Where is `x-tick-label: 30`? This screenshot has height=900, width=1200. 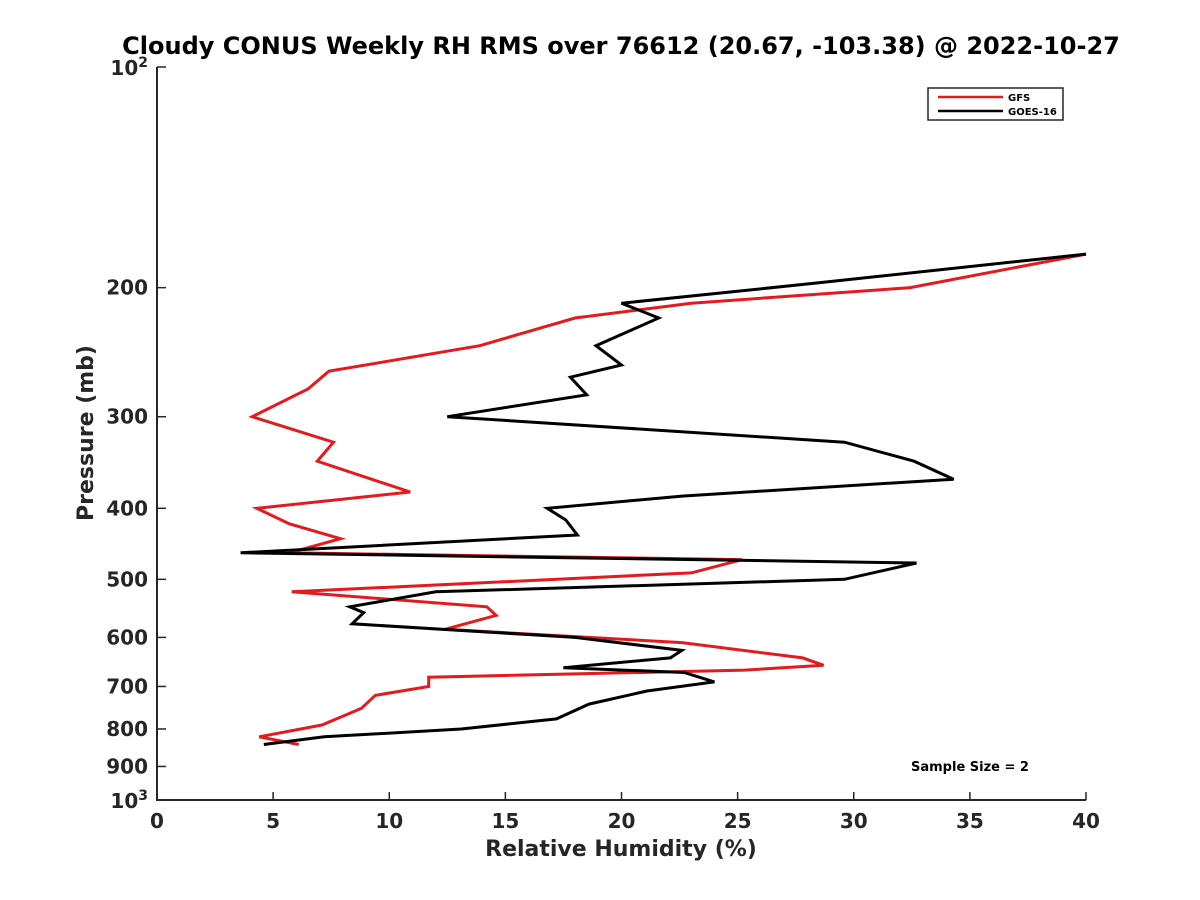 x-tick-label: 30 is located at coordinates (854, 821).